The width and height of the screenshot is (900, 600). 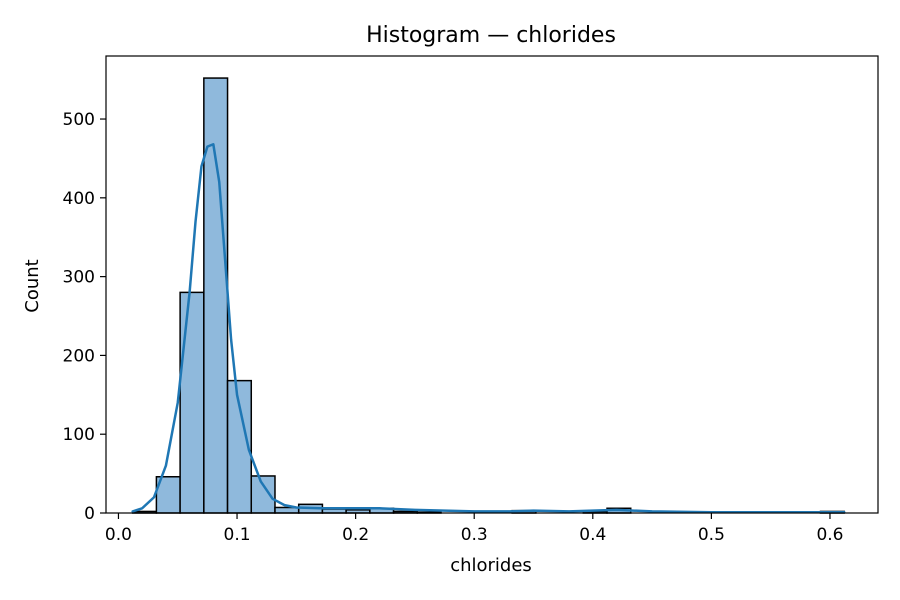 What do you see at coordinates (355, 535) in the screenshot?
I see `x-tick-label: 0.2` at bounding box center [355, 535].